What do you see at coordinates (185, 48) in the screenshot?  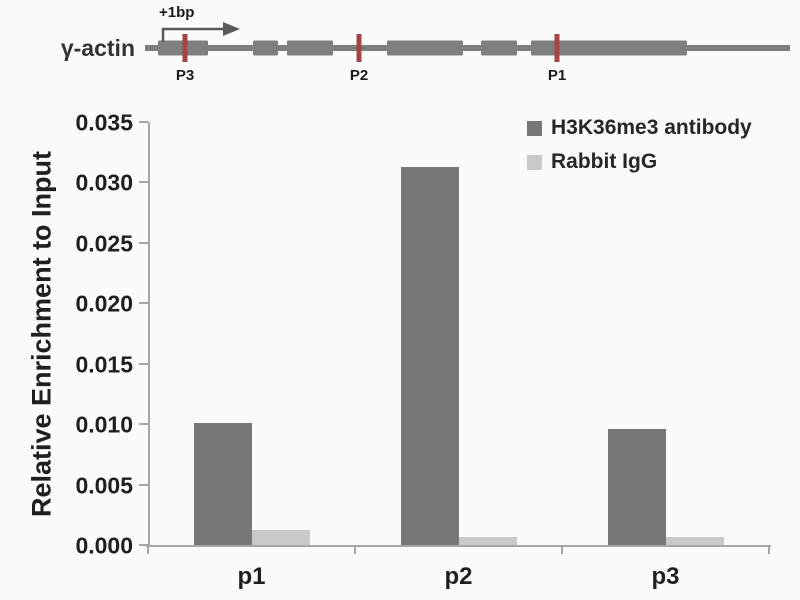 I see `probe-mark-P3` at bounding box center [185, 48].